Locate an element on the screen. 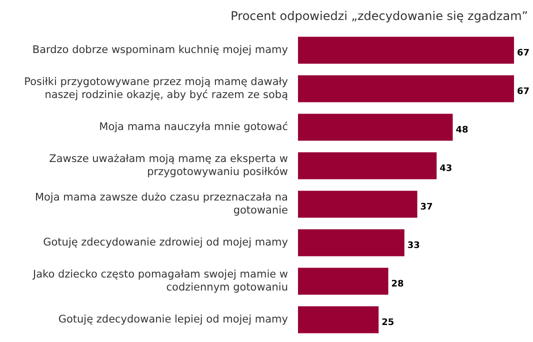 The image size is (533, 342). data-label: 28 is located at coordinates (397, 284).